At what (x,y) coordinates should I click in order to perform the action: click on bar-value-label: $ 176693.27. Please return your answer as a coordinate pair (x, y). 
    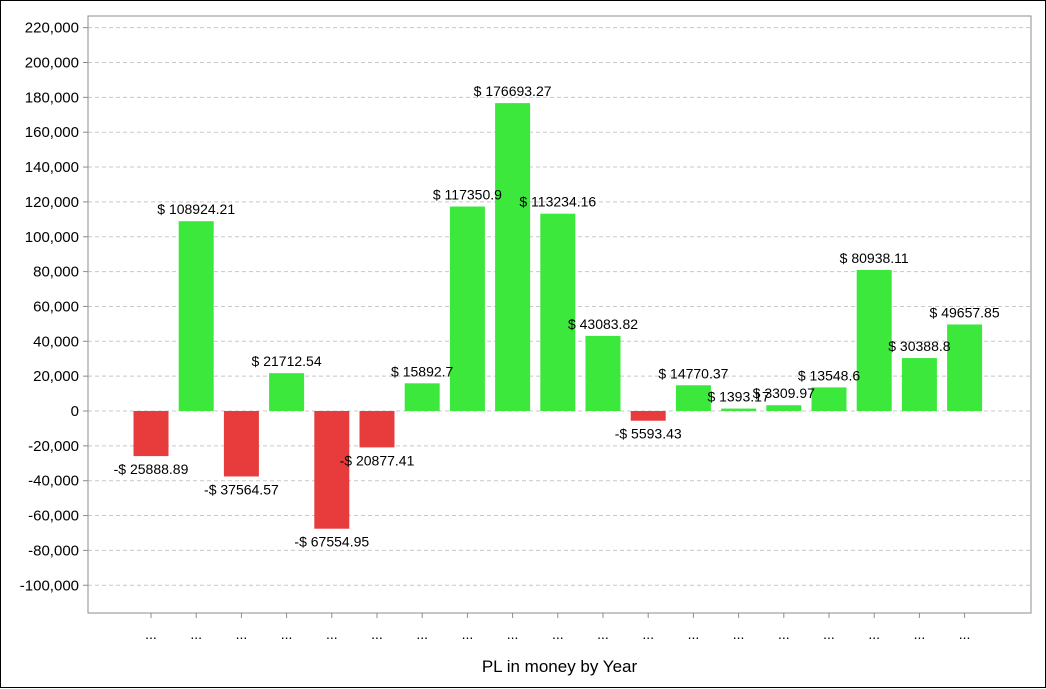
    Looking at the image, I should click on (513, 91).